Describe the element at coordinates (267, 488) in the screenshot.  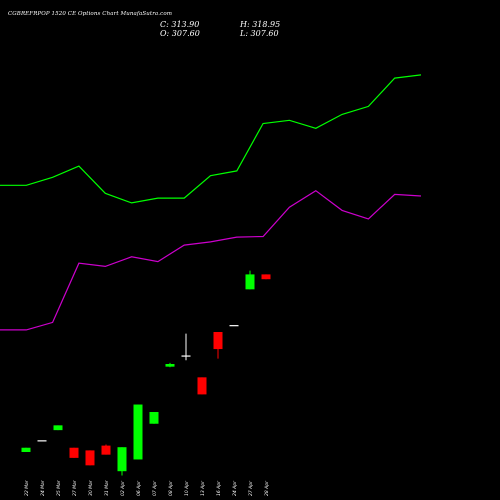
I see `x-tick-label: 28 Apr` at that location.